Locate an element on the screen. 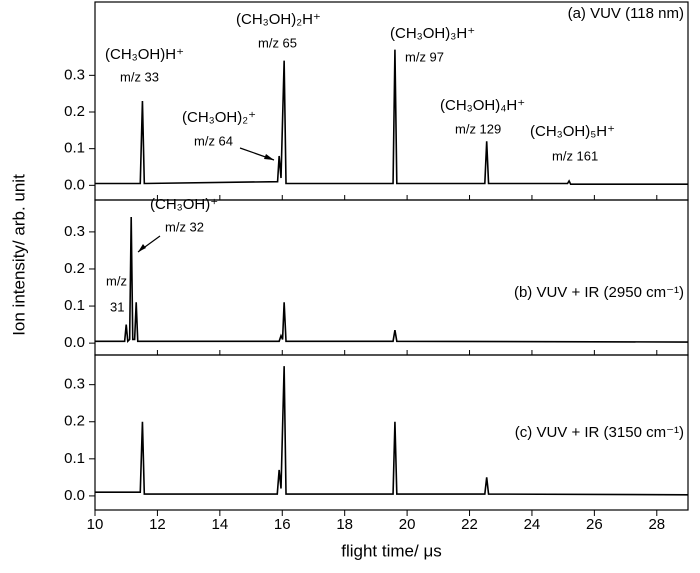 This screenshot has width=700, height=573. y-axis-label: Ion intensity/ arb. unit is located at coordinates (18, 255).